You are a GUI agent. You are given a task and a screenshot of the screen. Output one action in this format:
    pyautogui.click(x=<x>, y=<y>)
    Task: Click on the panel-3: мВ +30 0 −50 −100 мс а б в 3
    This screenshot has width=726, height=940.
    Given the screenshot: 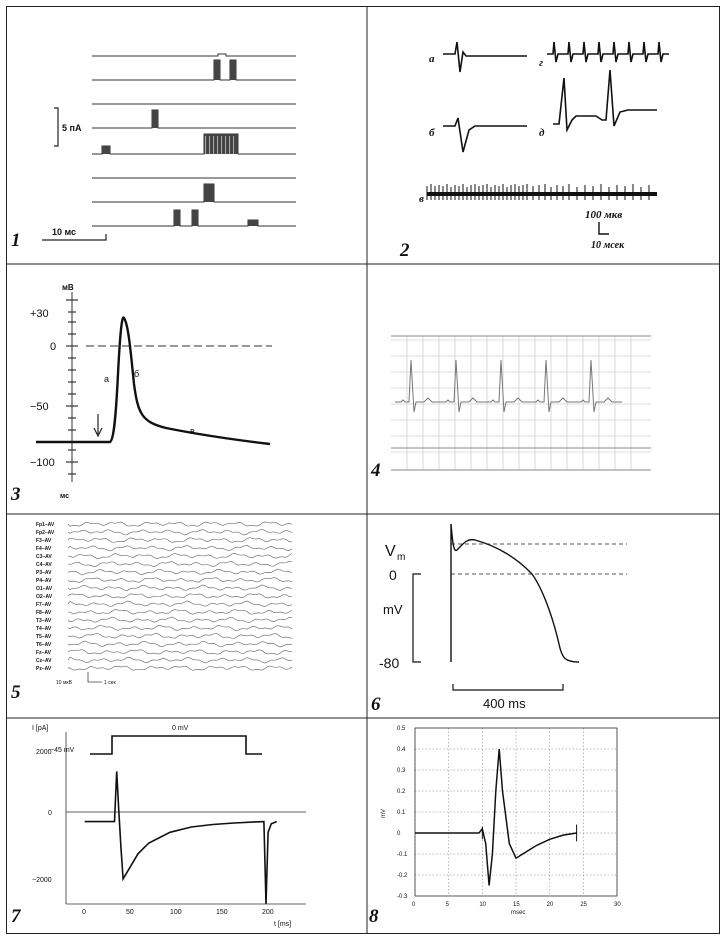 What is the action you would take?
    pyautogui.click(x=186, y=389)
    